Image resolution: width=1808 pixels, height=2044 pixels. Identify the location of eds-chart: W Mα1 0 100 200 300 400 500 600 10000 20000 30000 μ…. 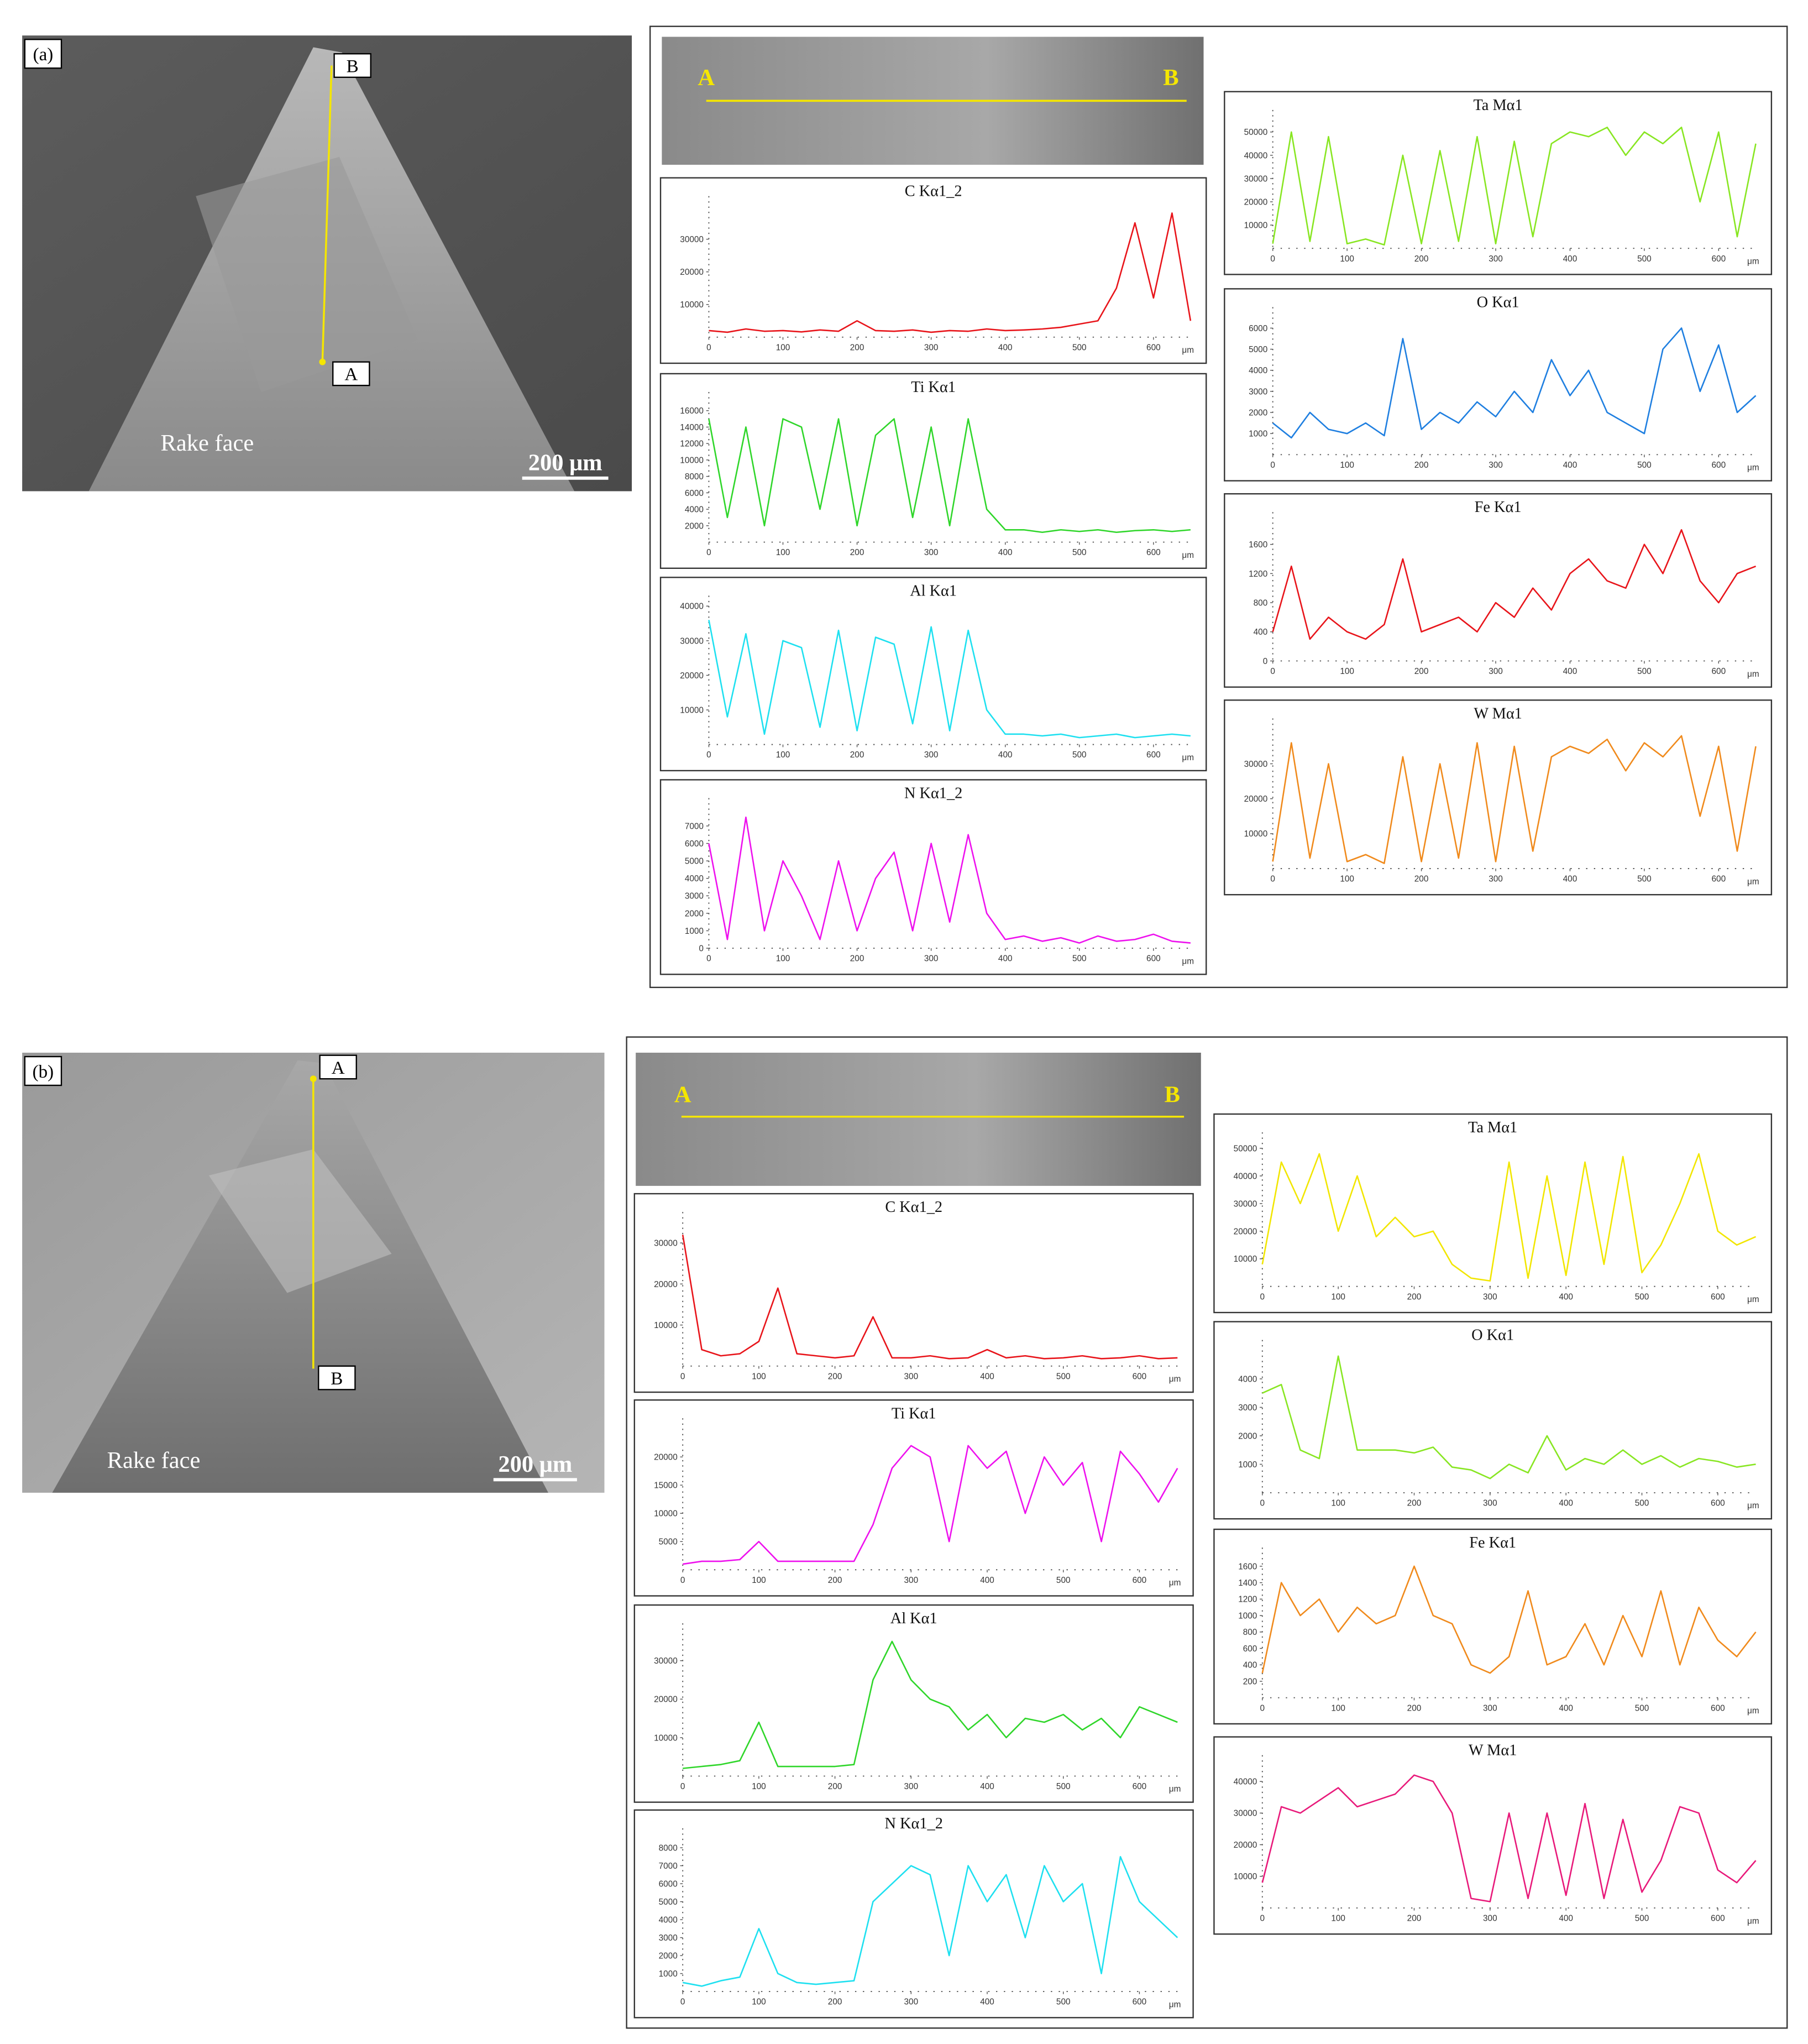
(1498, 797).